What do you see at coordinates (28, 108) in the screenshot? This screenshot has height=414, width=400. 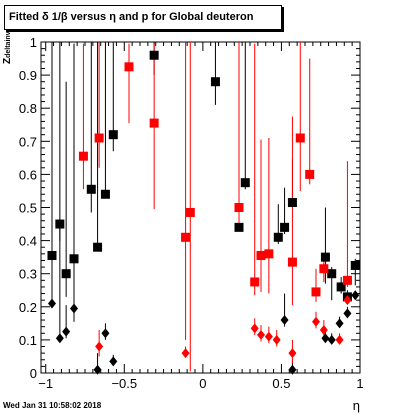 I see `y-tick-label: 0.8` at bounding box center [28, 108].